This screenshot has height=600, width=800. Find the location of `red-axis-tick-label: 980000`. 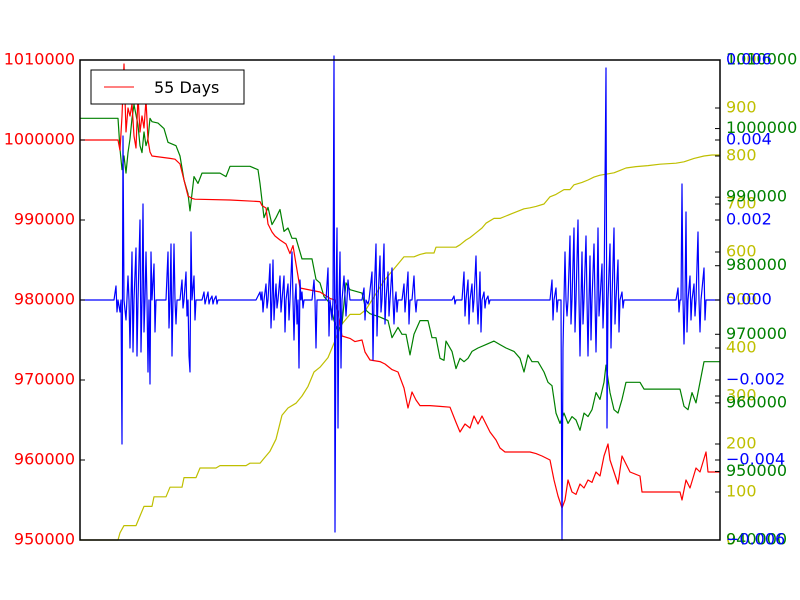

red-axis-tick-label: 980000 is located at coordinates (44, 299).